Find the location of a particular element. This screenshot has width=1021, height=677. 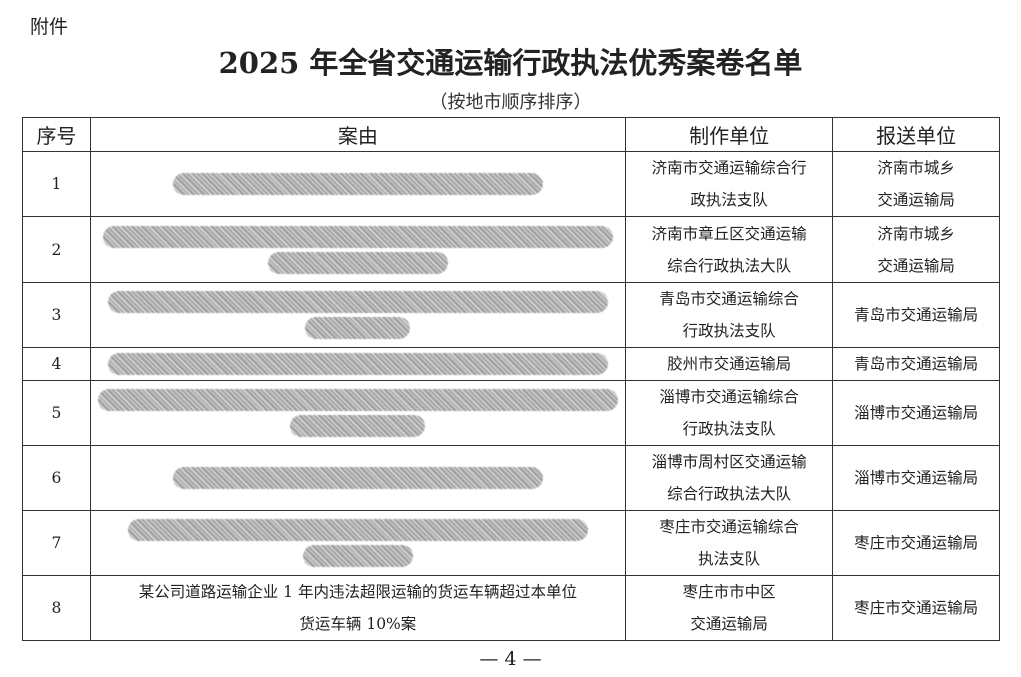

row-number: 5 is located at coordinates (56, 413).